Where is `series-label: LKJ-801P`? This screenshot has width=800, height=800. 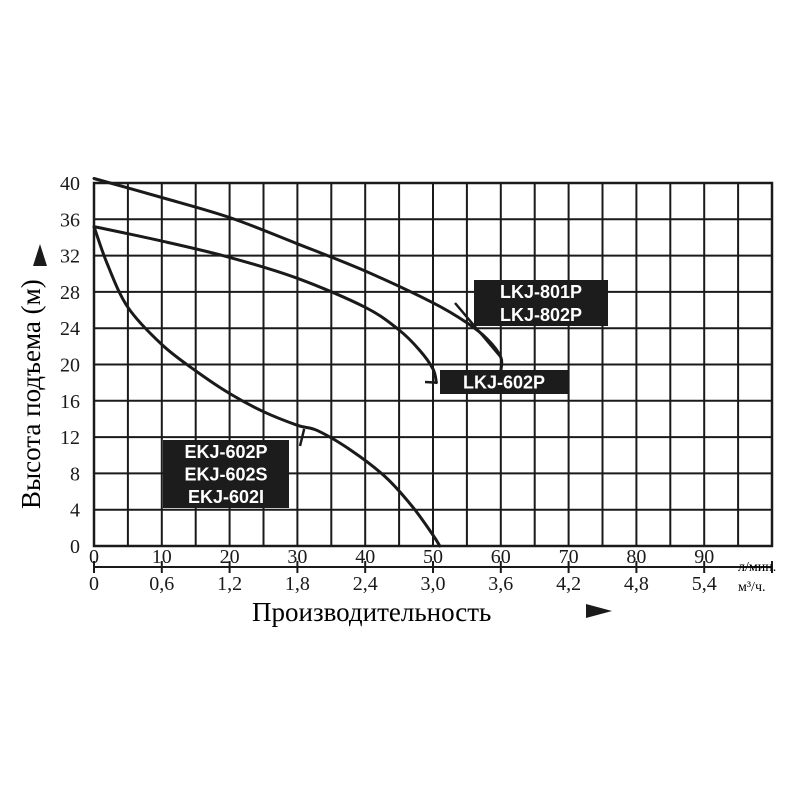
series-label: LKJ-801P is located at coordinates (541, 292).